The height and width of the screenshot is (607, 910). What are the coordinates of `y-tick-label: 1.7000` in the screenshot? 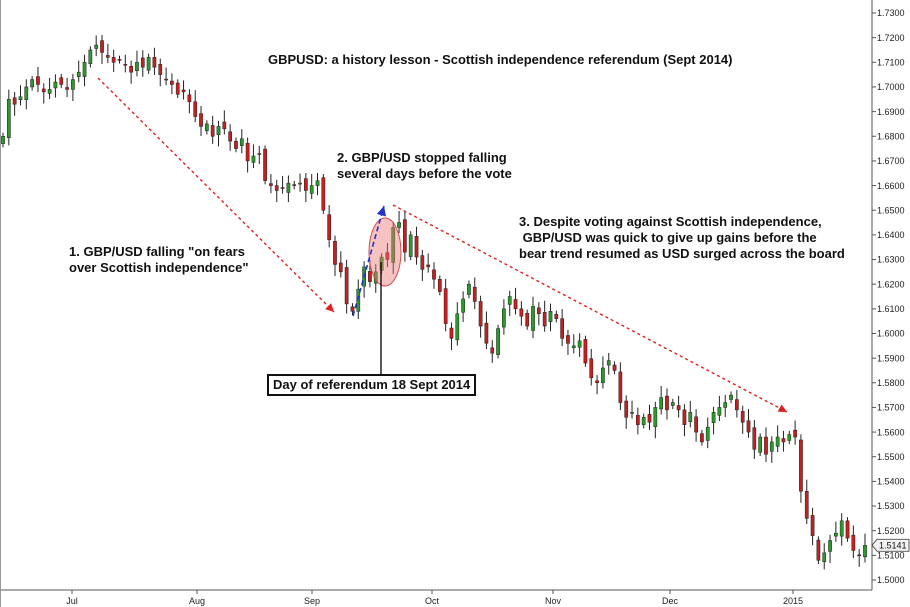 It's located at (891, 87).